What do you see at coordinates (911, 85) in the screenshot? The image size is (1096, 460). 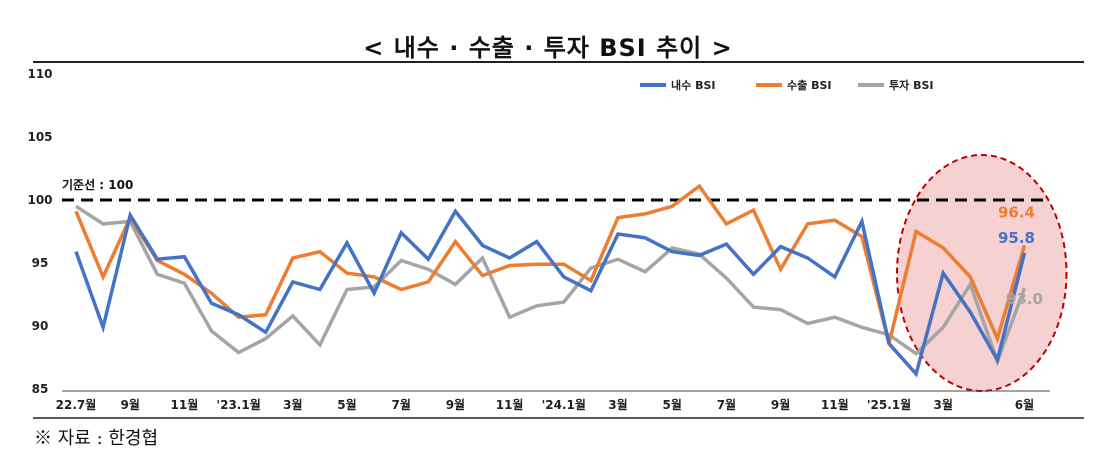 I see `legend-label-3: 투자 BSI` at bounding box center [911, 85].